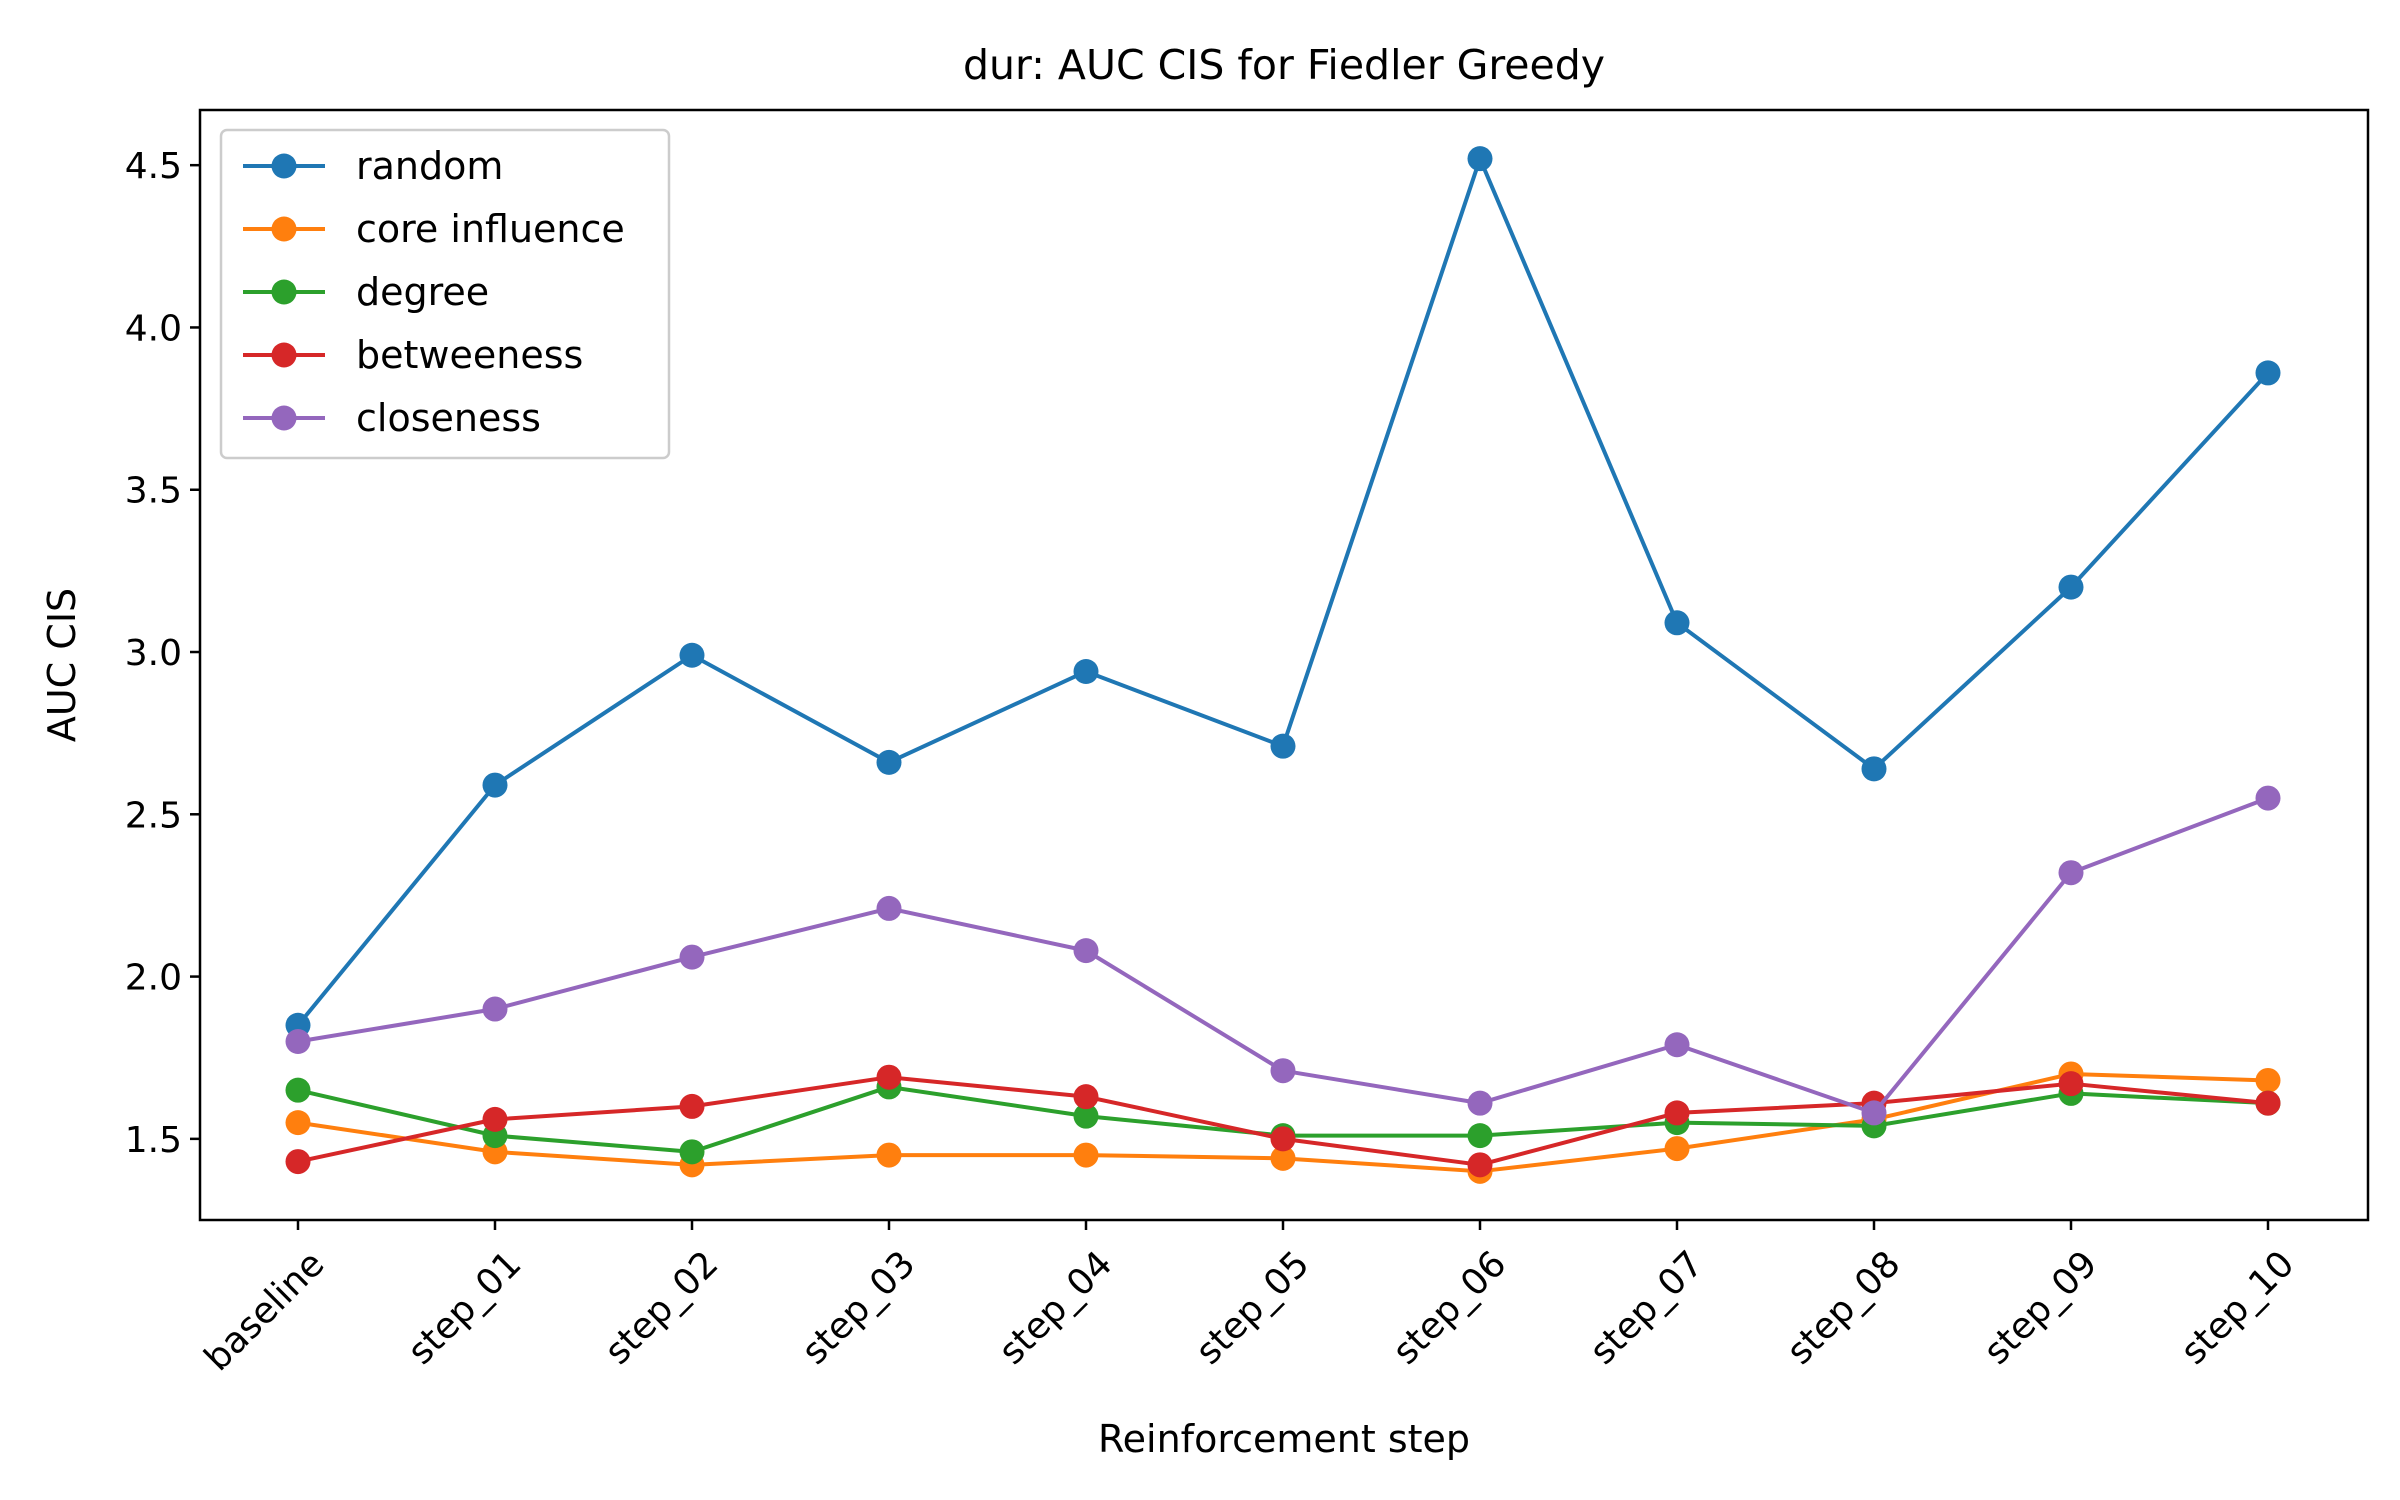 The height and width of the screenshot is (1500, 2400). I want to click on y-tick-label: 2.5, so click(153, 815).